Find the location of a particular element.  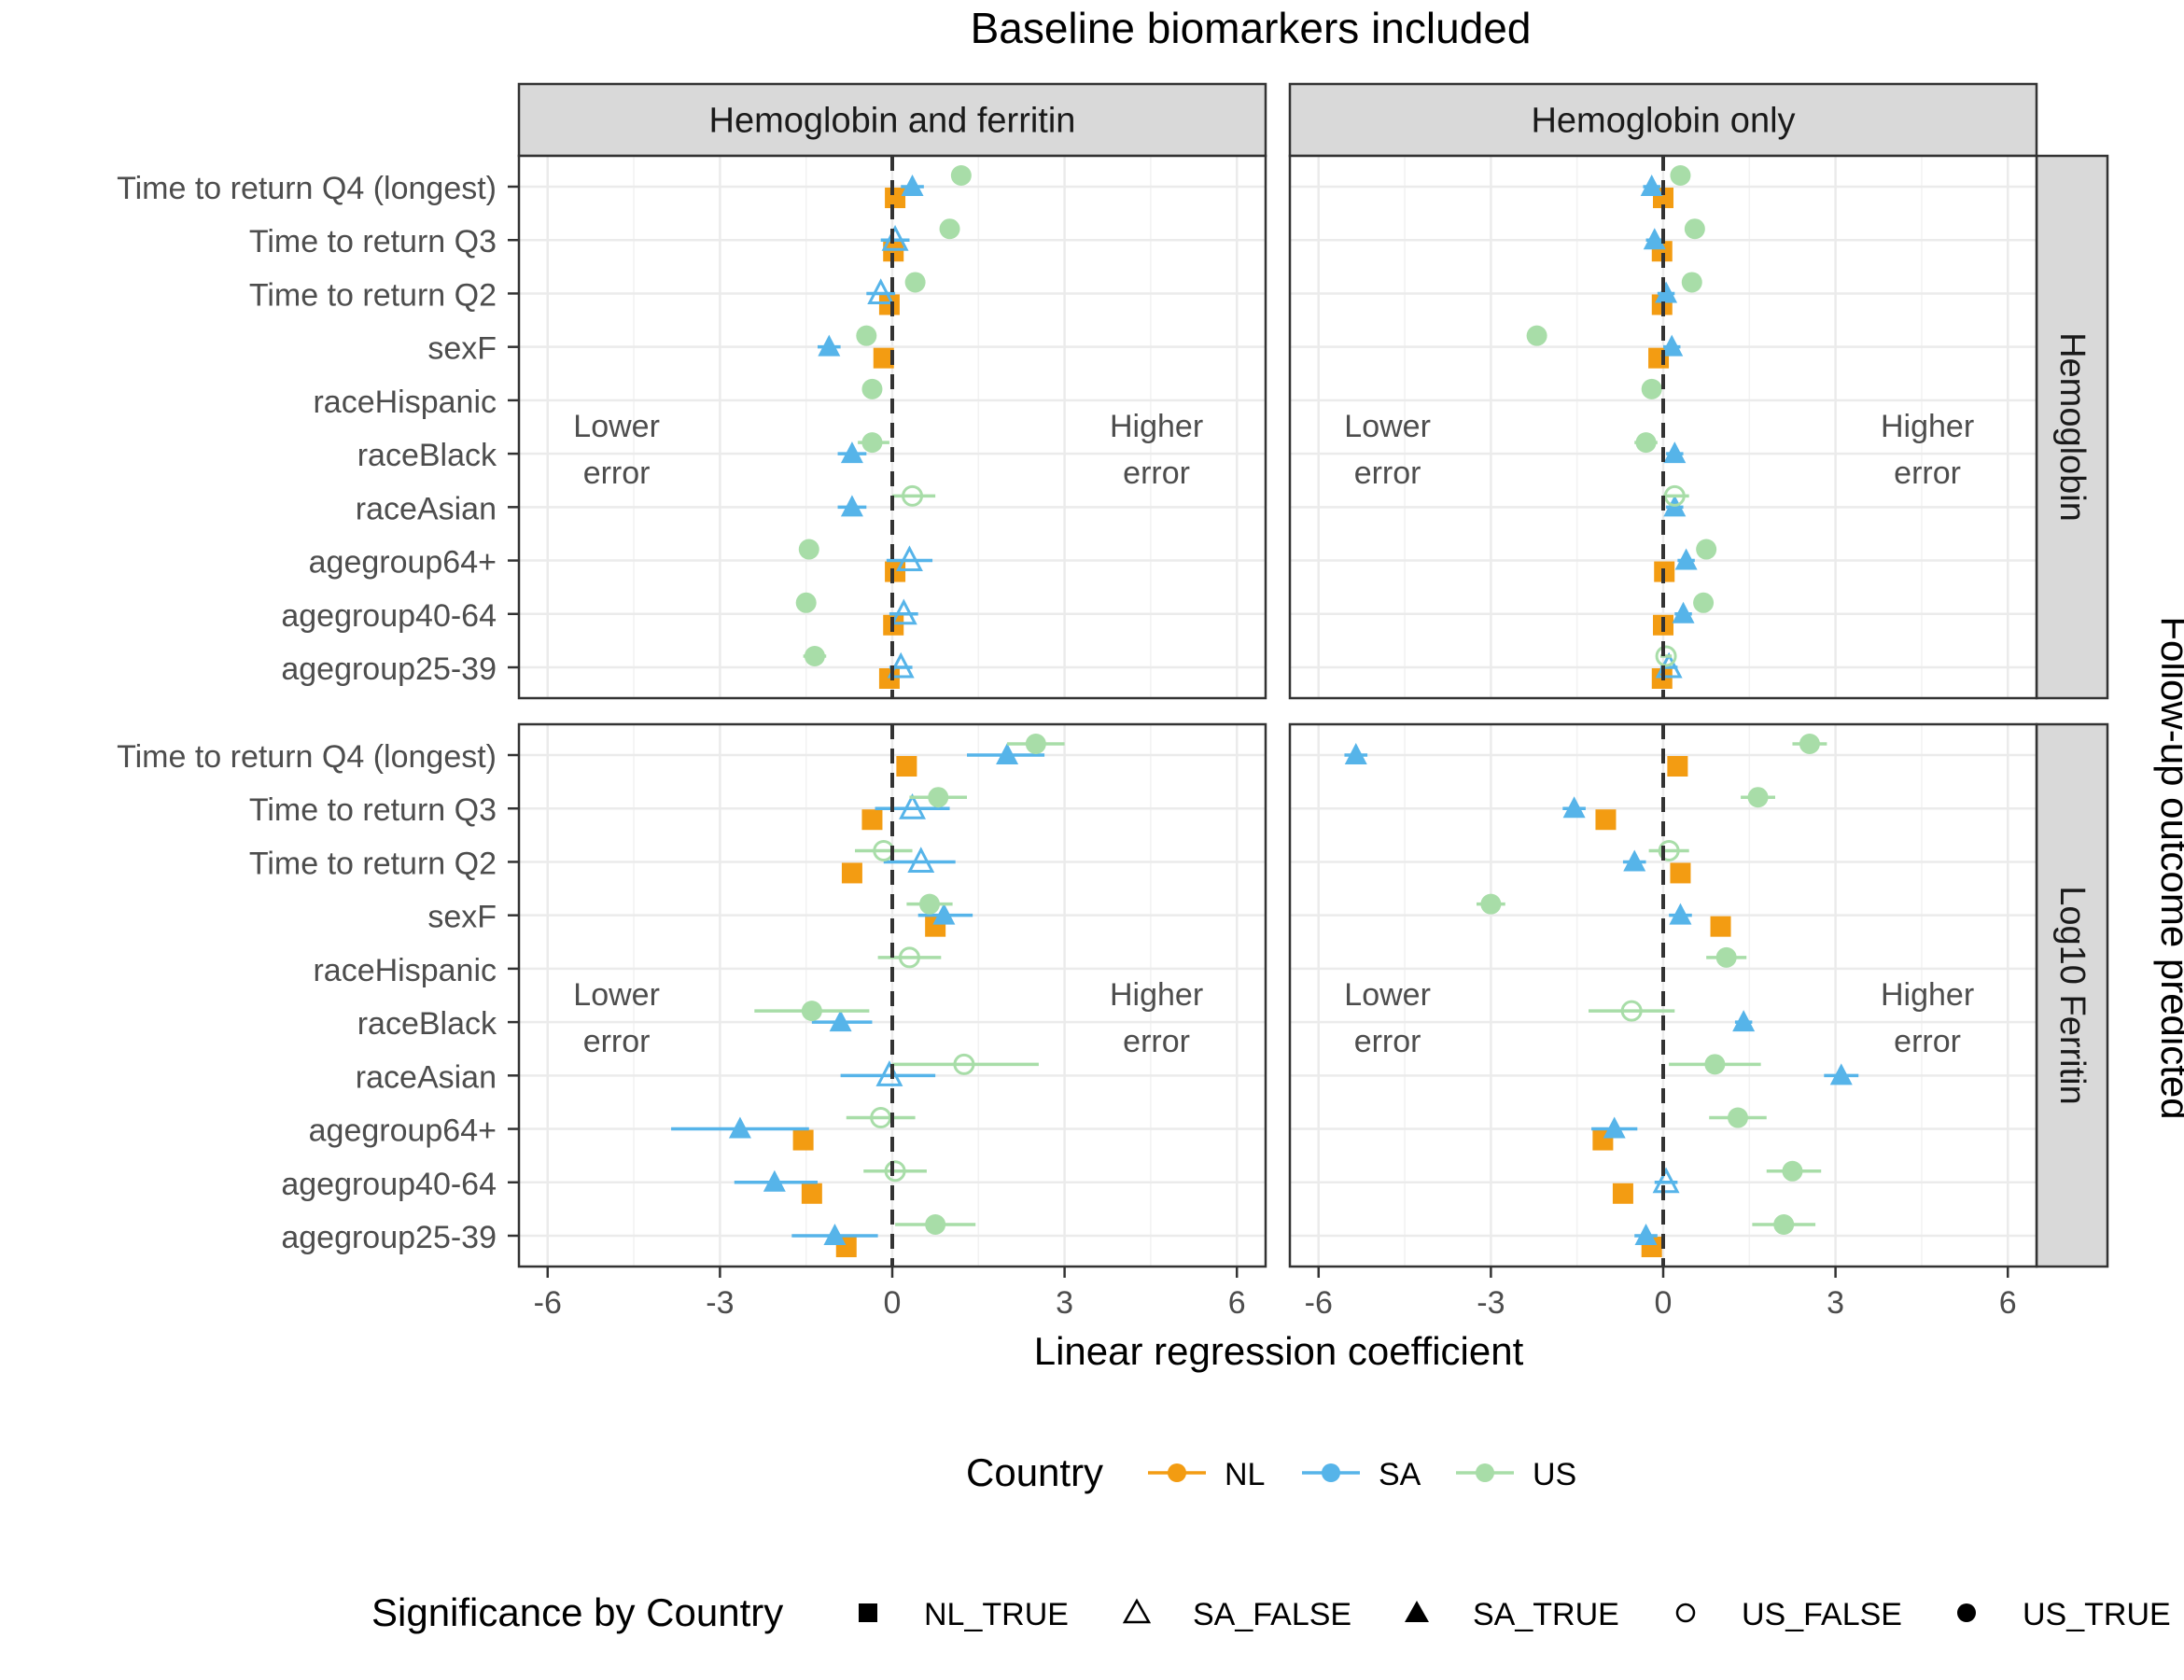

legend-country-label: NL is located at coordinates (1245, 1474).